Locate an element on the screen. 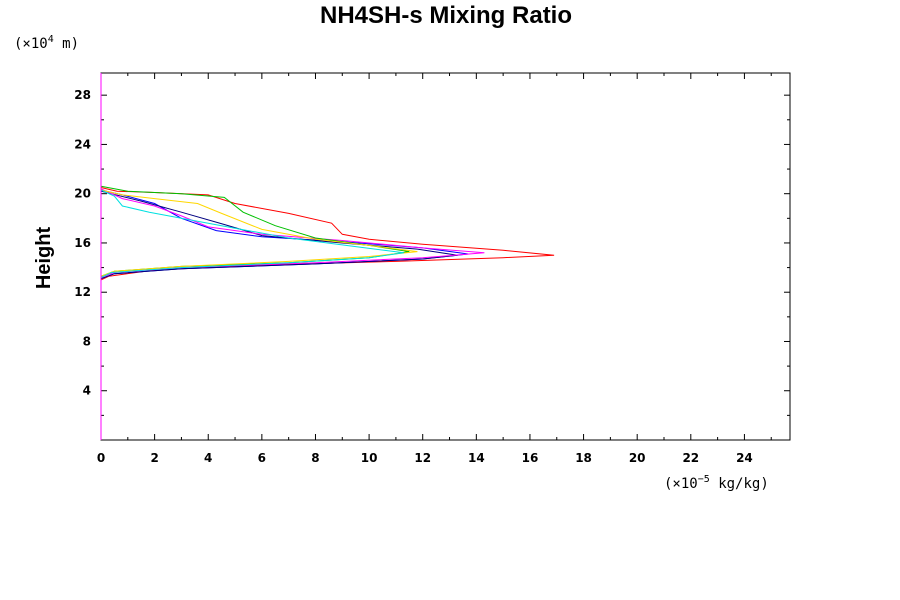 This screenshot has height=600, width=900. x-tick-label: 14 is located at coordinates (476, 458).